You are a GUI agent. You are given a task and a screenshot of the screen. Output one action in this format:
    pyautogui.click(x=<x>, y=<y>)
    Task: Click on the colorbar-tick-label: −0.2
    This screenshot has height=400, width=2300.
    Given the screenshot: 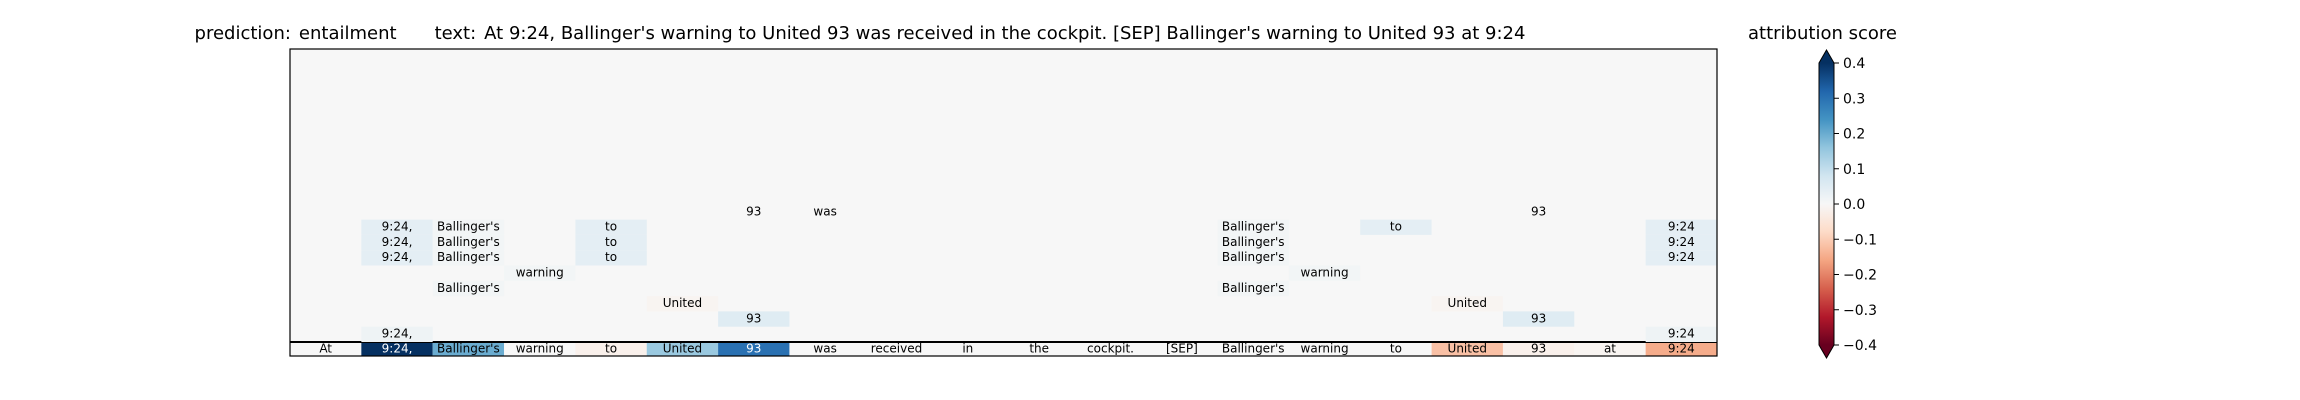 What is the action you would take?
    pyautogui.click(x=1860, y=276)
    